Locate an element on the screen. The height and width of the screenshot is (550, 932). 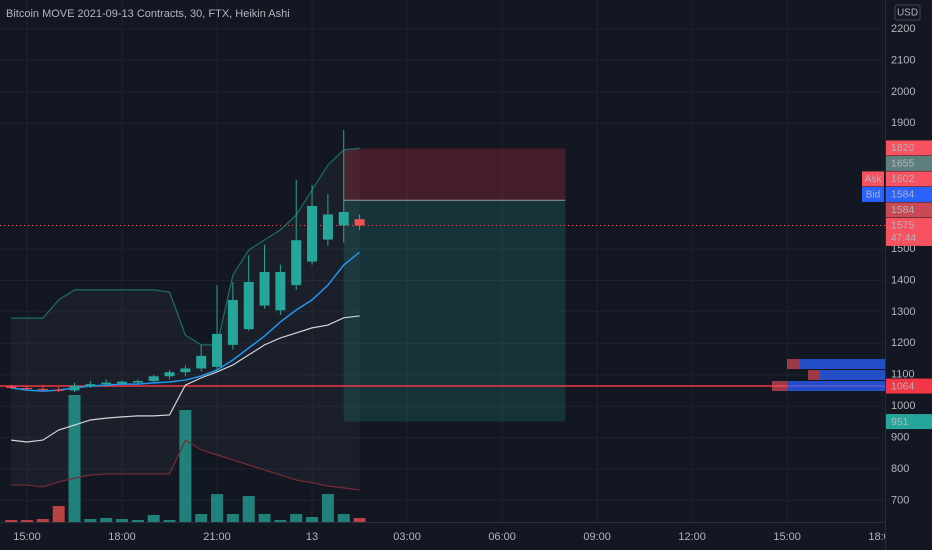
y-tick-label: 1300 is located at coordinates (903, 312).